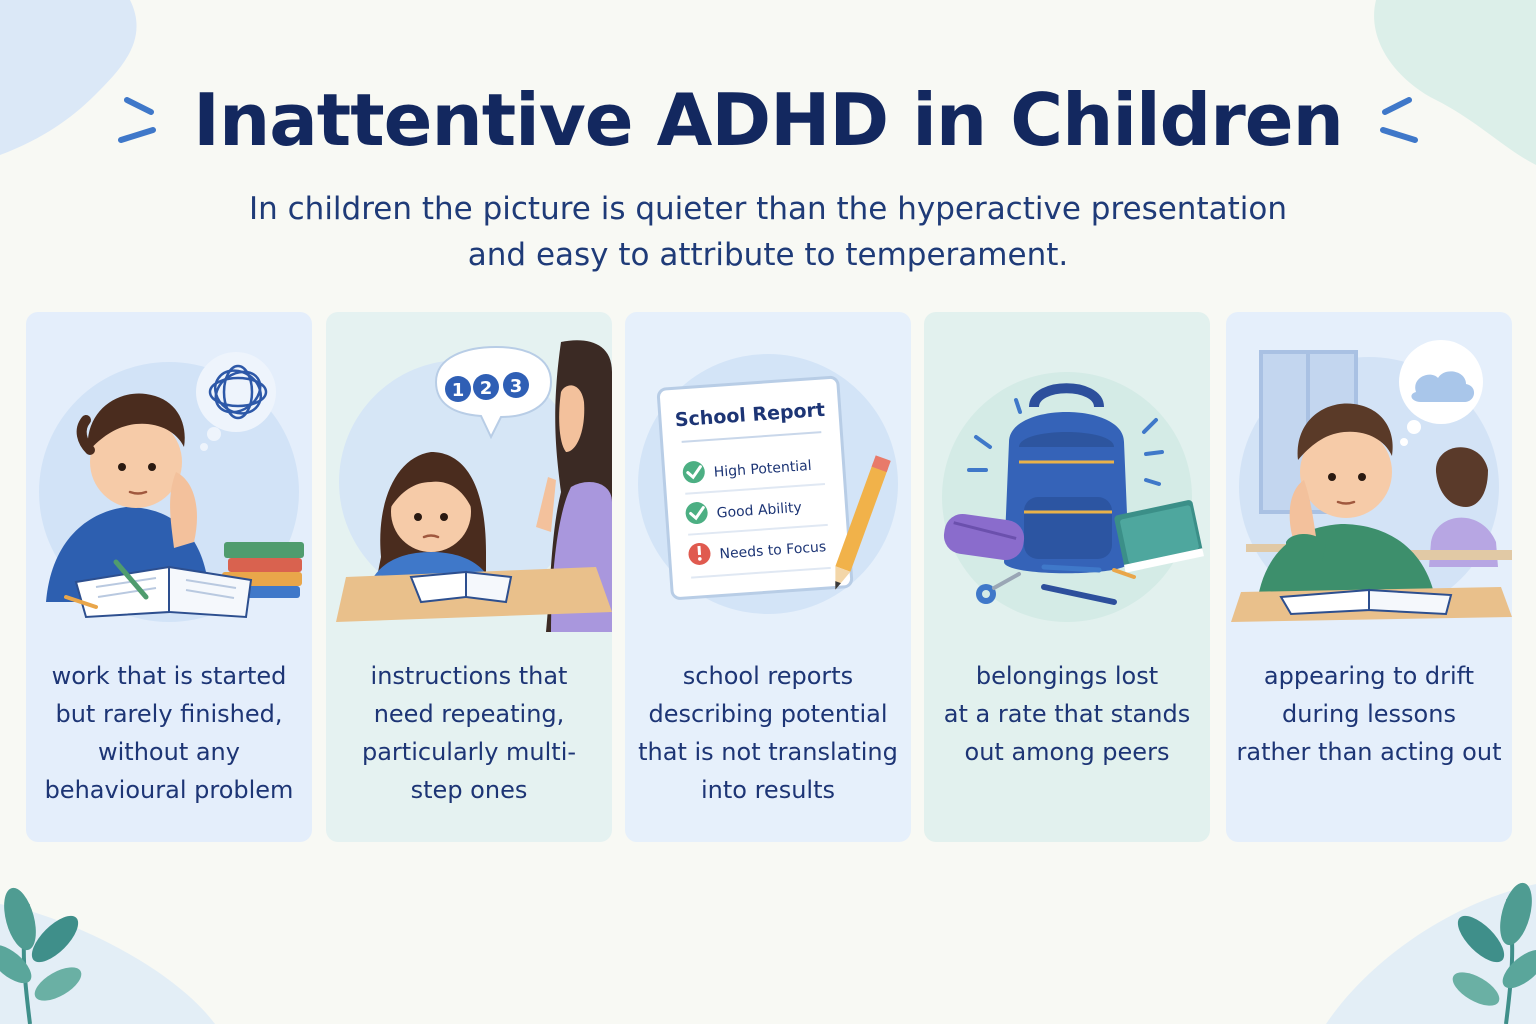 The image size is (1536, 1024). What do you see at coordinates (768, 676) in the screenshot?
I see `caption-line: school reports` at bounding box center [768, 676].